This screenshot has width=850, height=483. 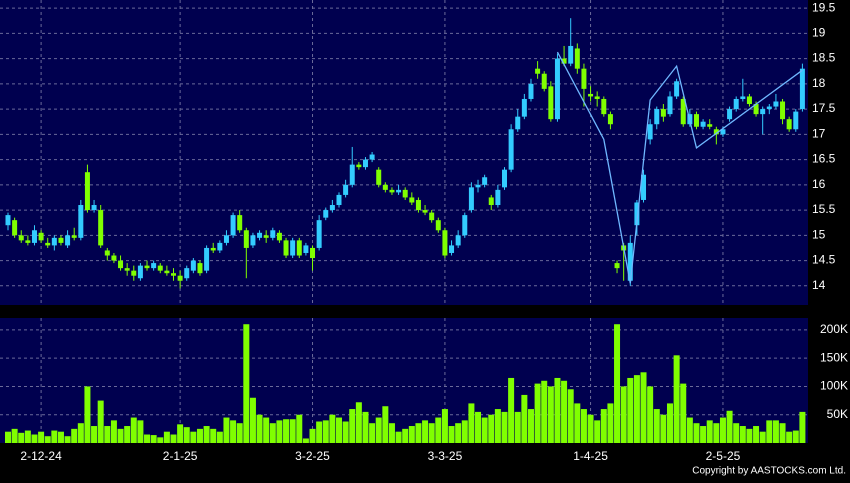 What do you see at coordinates (723, 456) in the screenshot?
I see `x-tick-label: 2-5-25` at bounding box center [723, 456].